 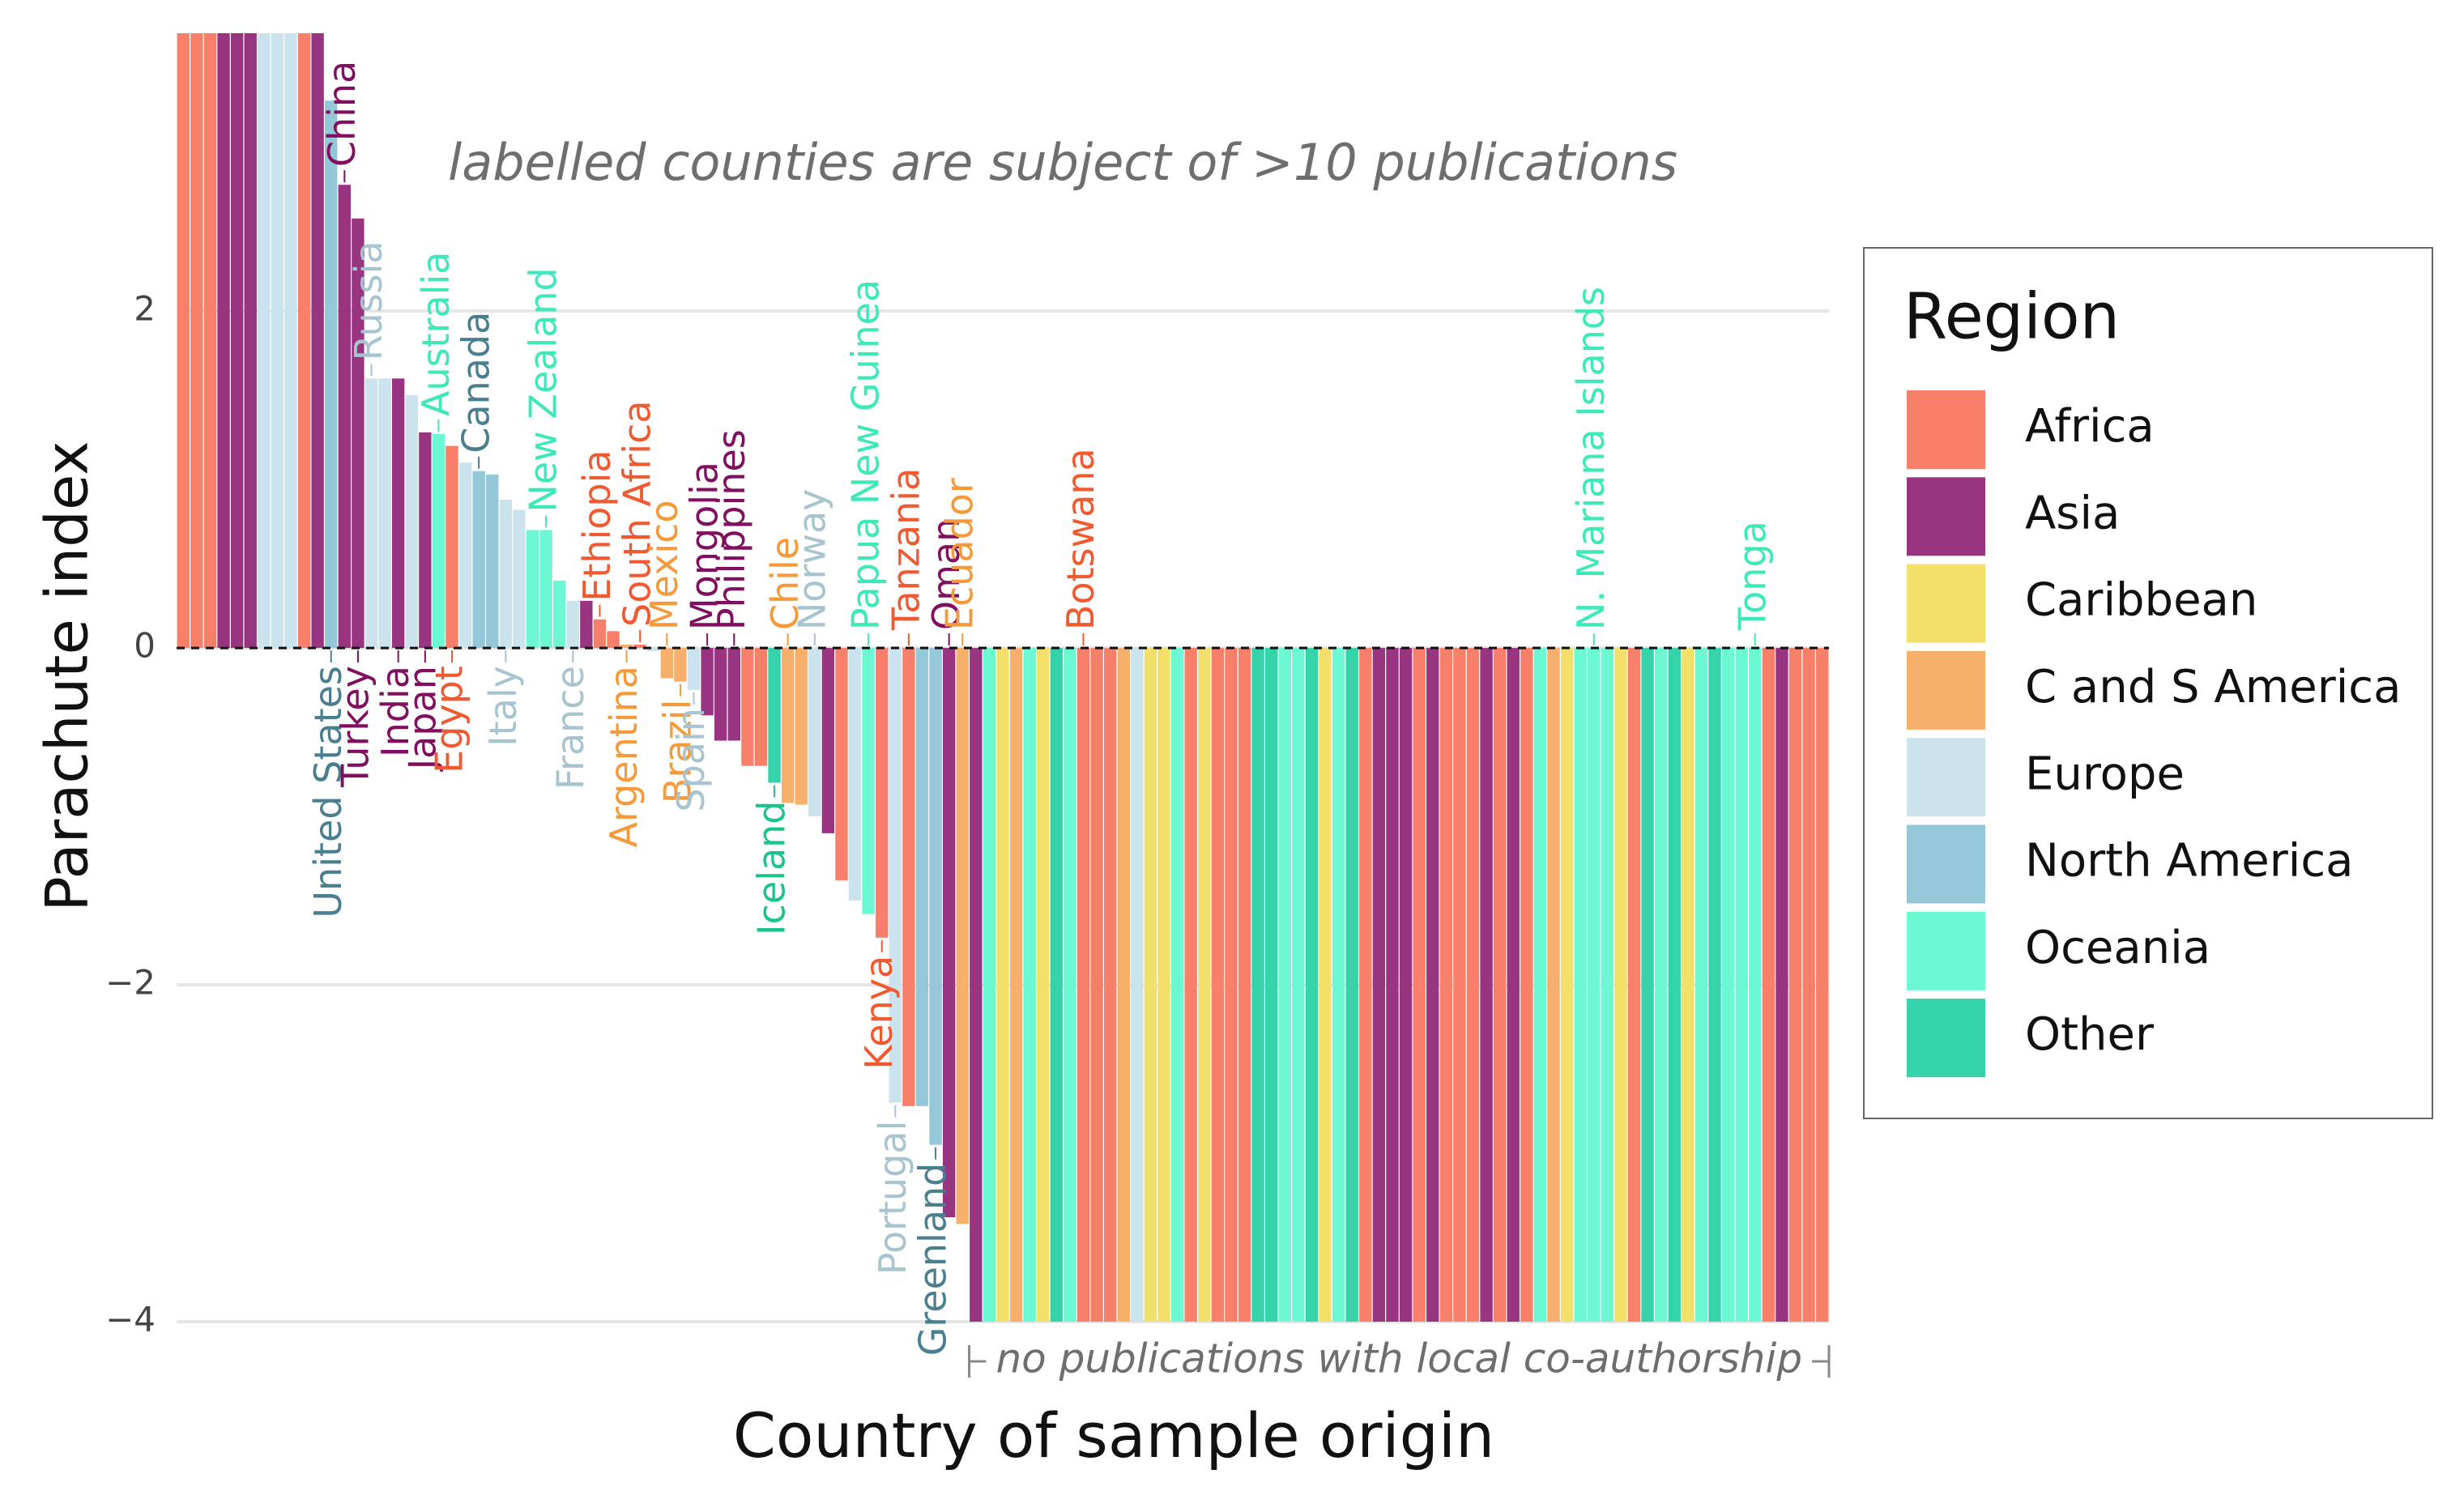 I want to click on country-label: Turkey, so click(x=355, y=727).